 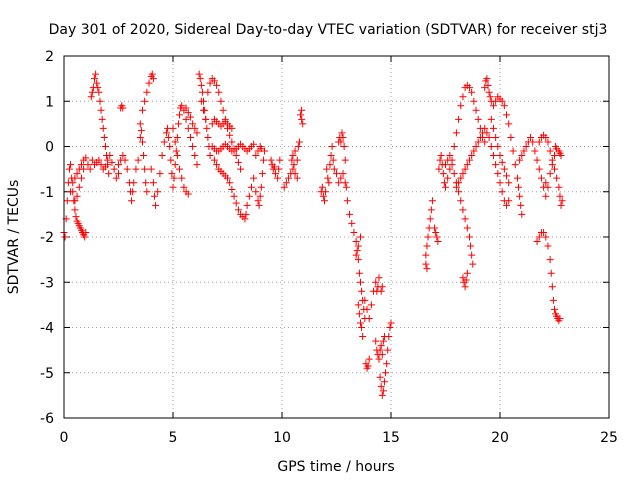 What do you see at coordinates (47, 283) in the screenshot?
I see `y-tick-label: -3` at bounding box center [47, 283].